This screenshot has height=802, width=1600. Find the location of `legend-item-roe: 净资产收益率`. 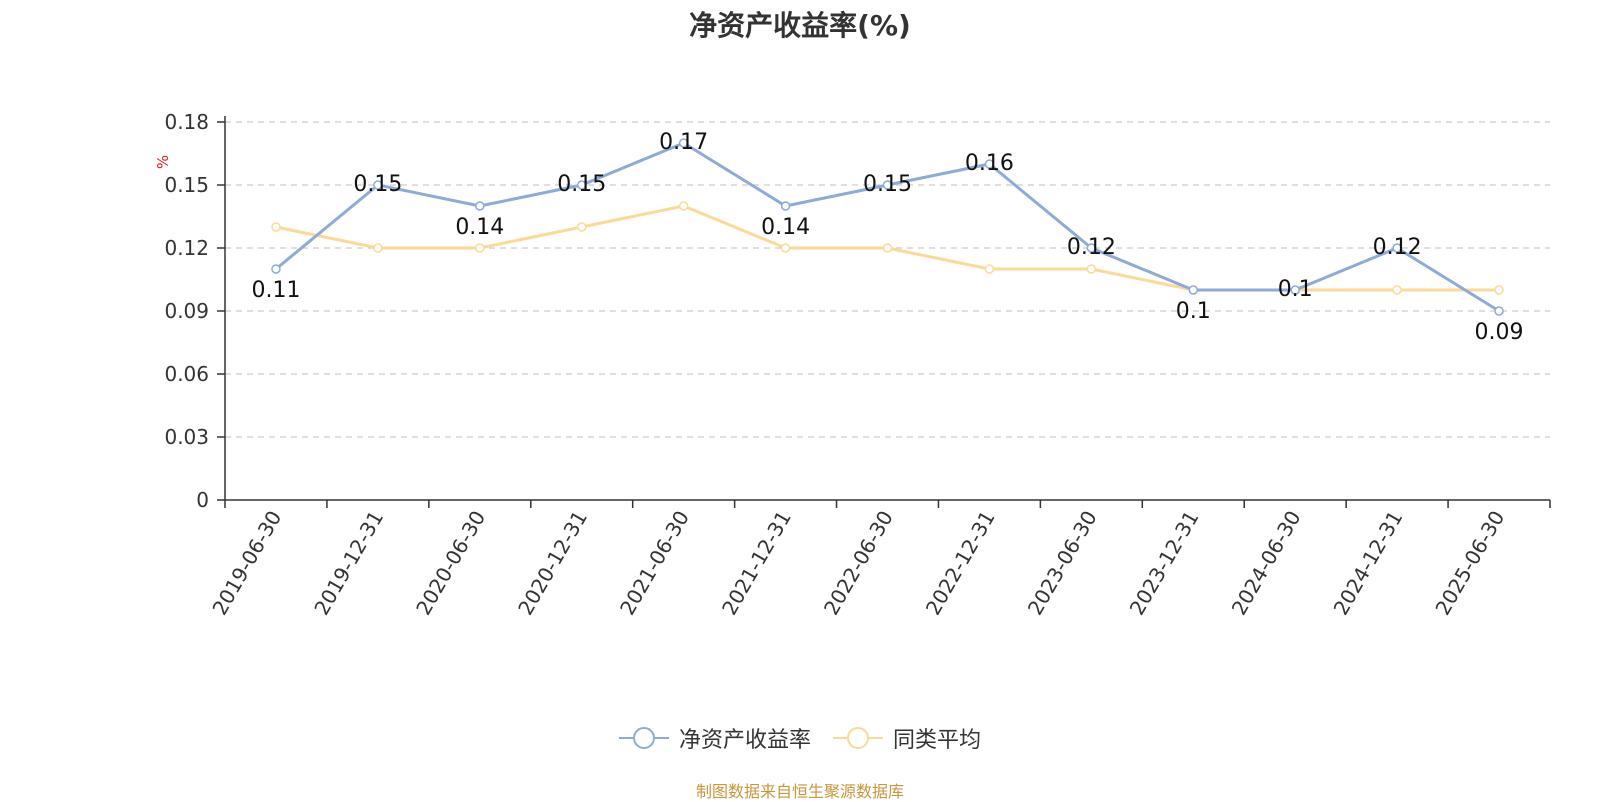

legend-item-roe: 净资产收益率 is located at coordinates (714, 738).